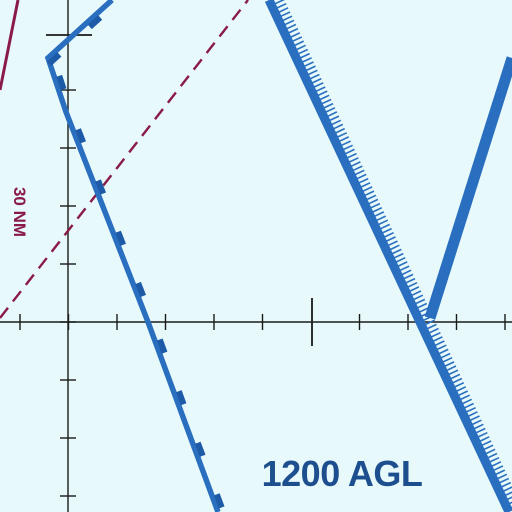  I want to click on boundary-solid-line, so click(10, 45).